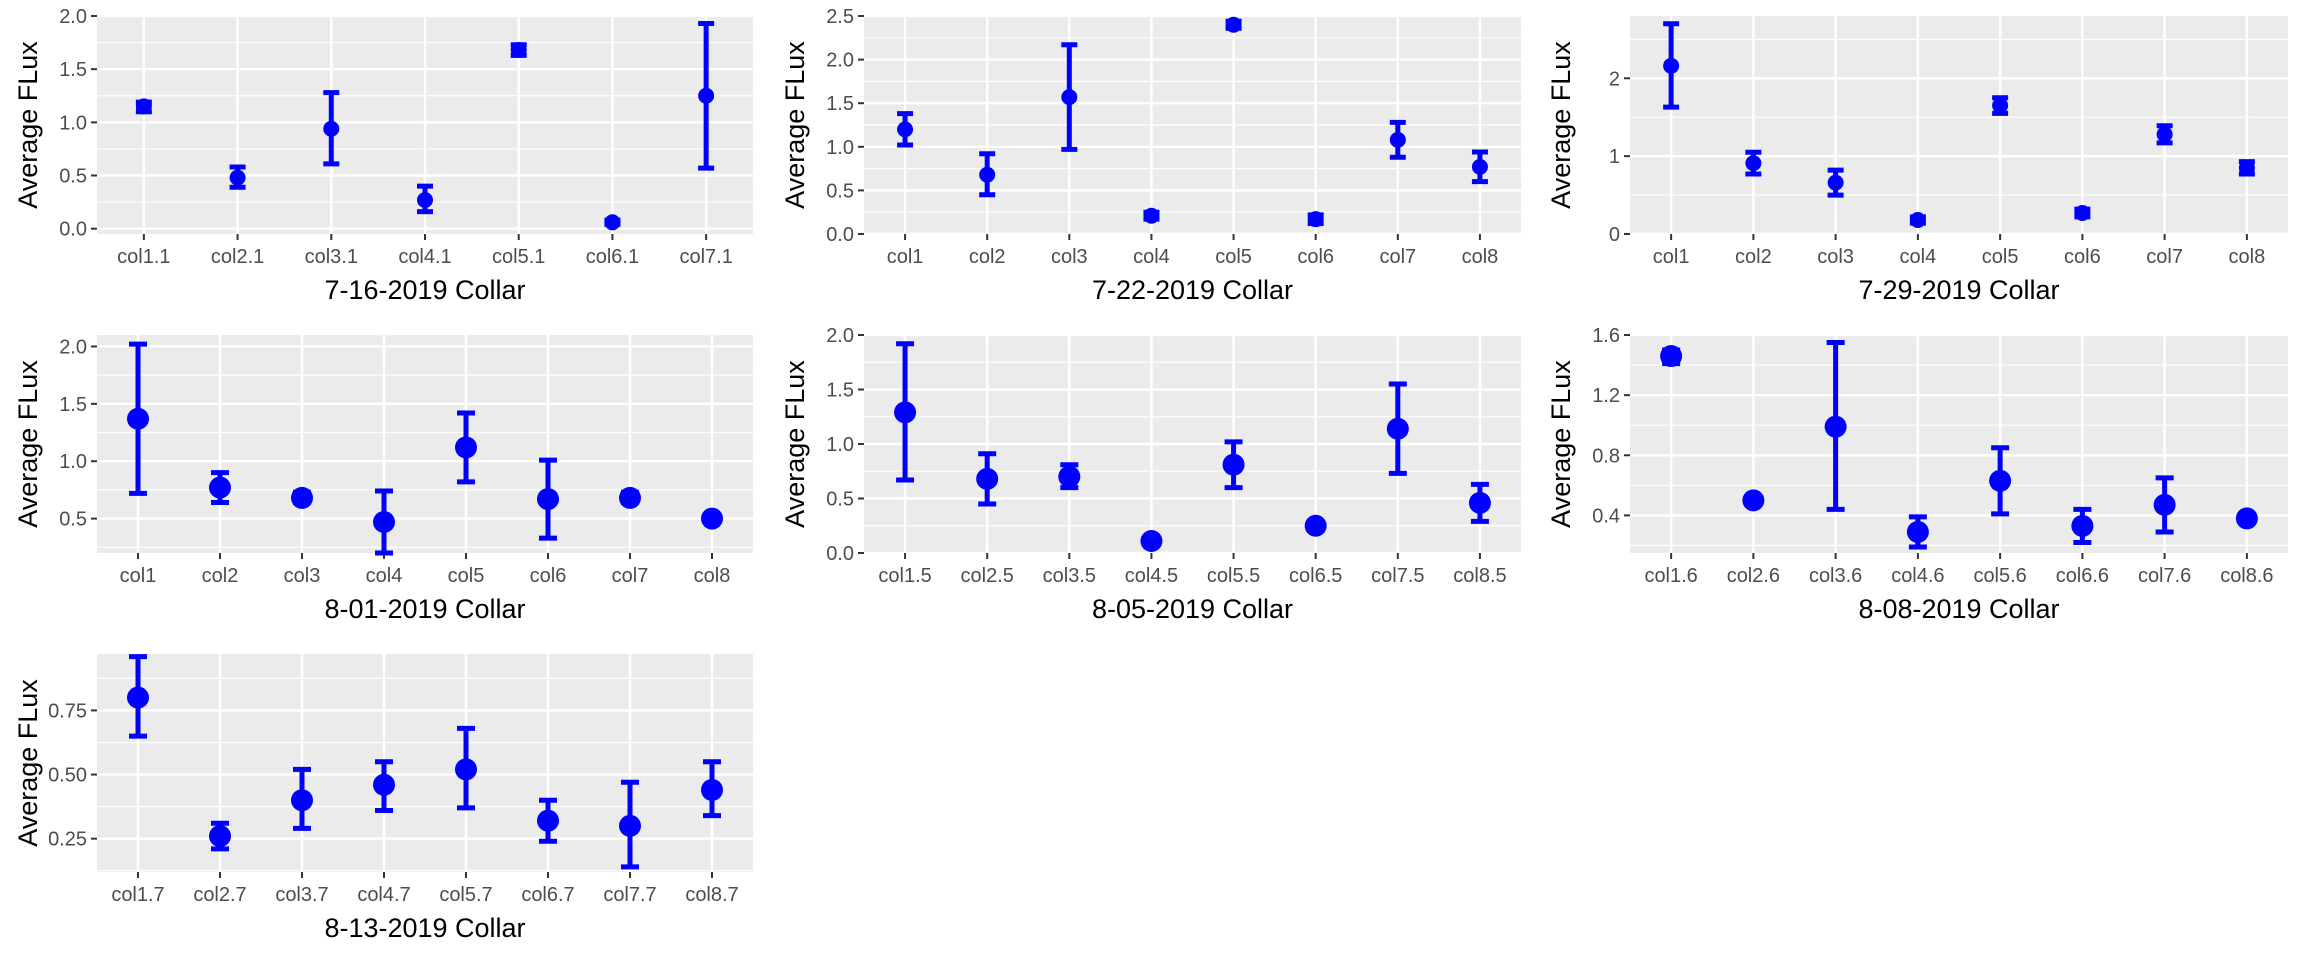  Describe the element at coordinates (840, 17) in the screenshot. I see `y-tick-label: 2.5` at that location.